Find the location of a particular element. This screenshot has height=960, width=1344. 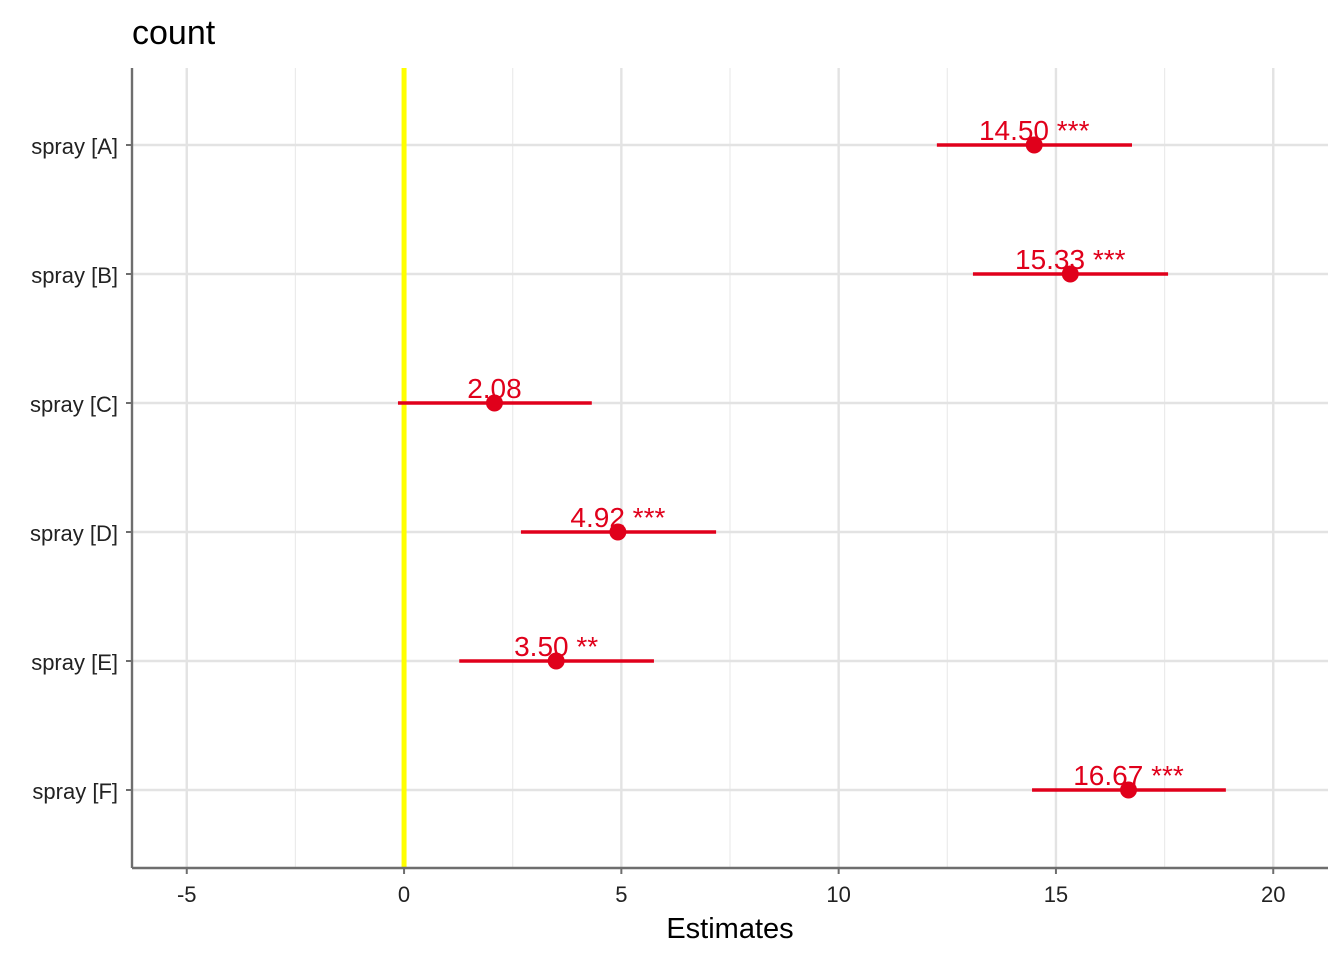

estimate-label: 16.67 *** is located at coordinates (1128, 775).